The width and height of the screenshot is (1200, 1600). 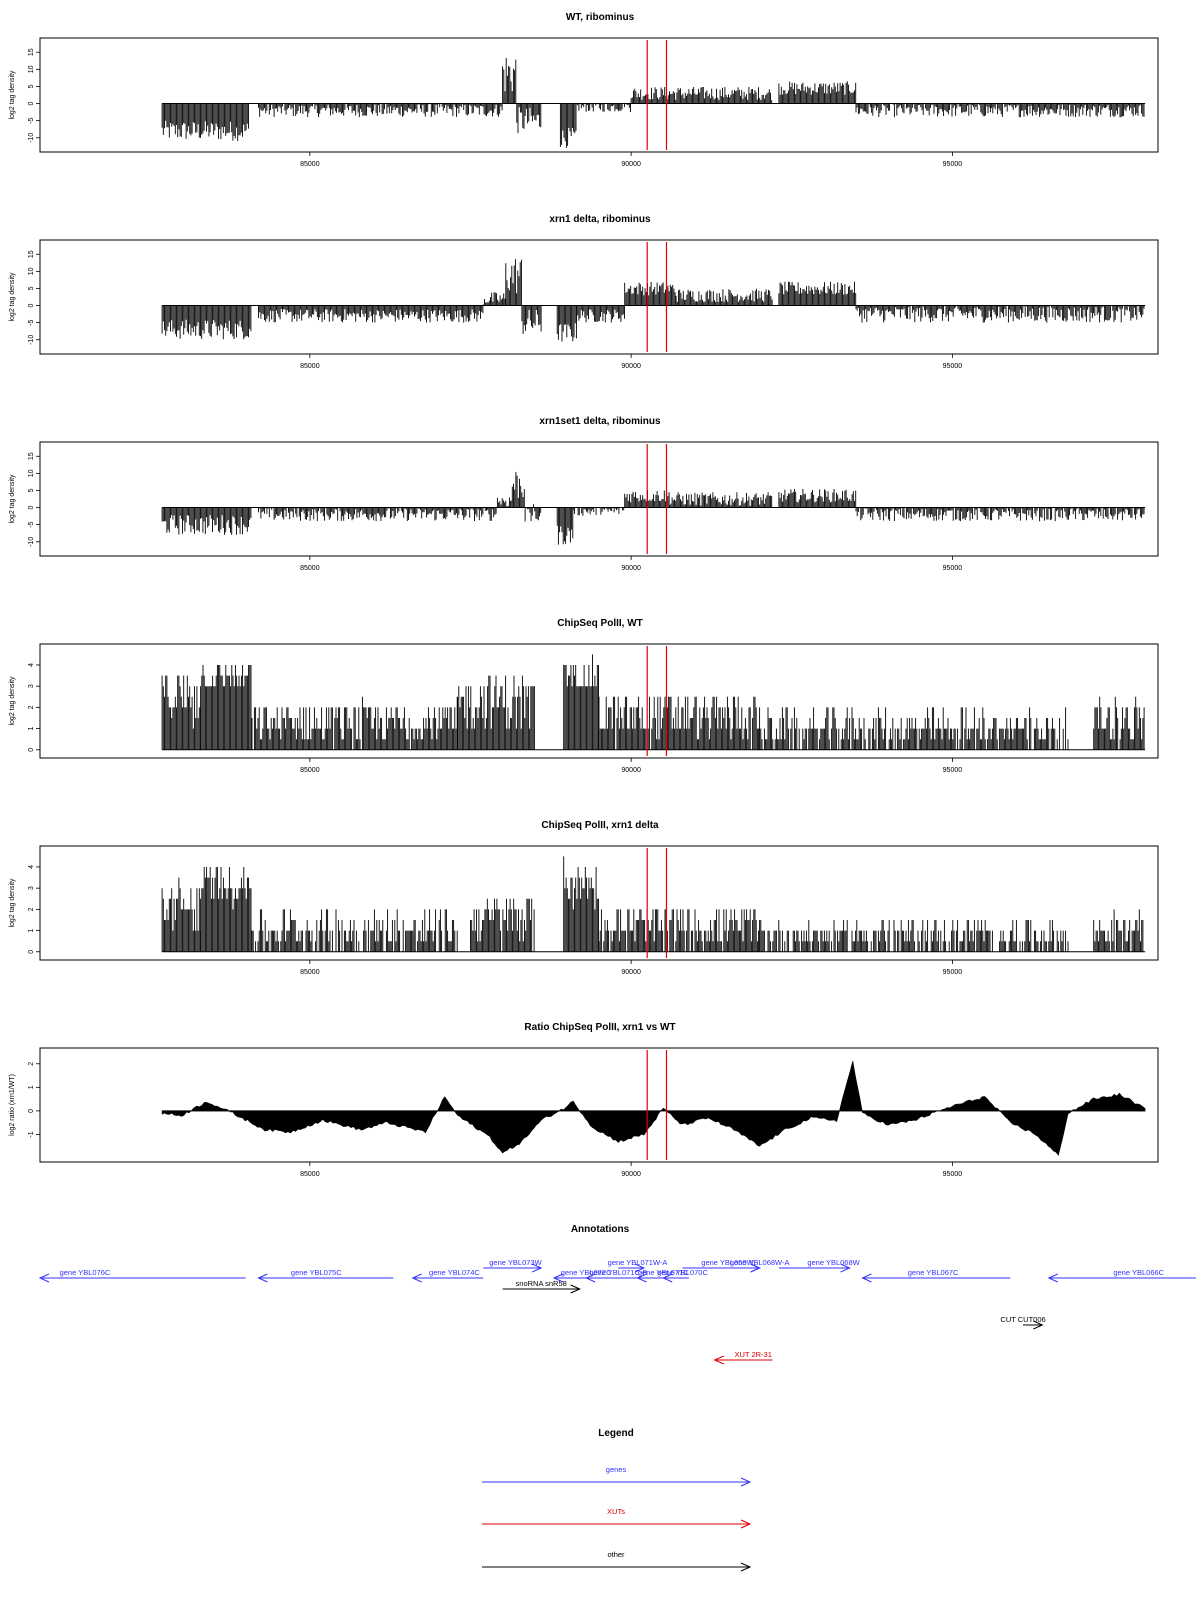 I want to click on feature-label: gene YBL068W-A, so click(x=760, y=1262).